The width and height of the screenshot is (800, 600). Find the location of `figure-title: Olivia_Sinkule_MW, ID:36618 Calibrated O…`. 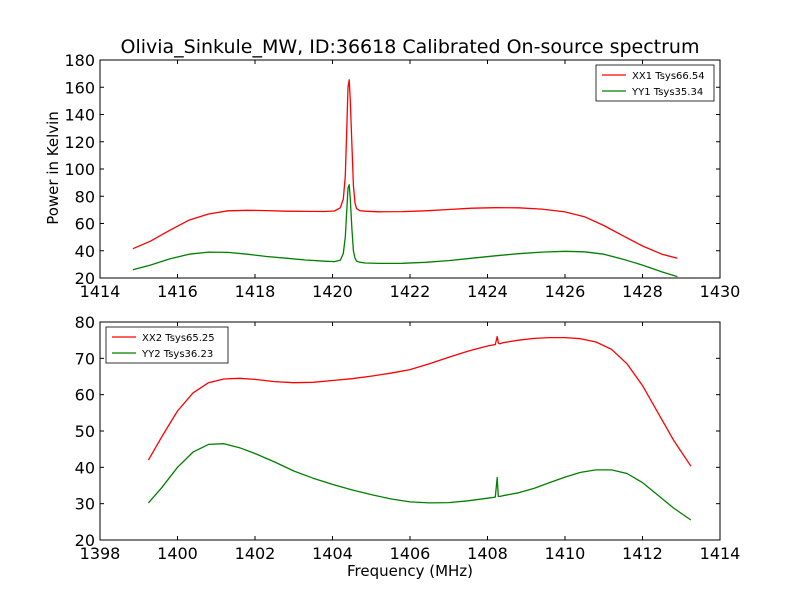

figure-title: Olivia_Sinkule_MW, ID:36618 Calibrated O… is located at coordinates (410, 47).